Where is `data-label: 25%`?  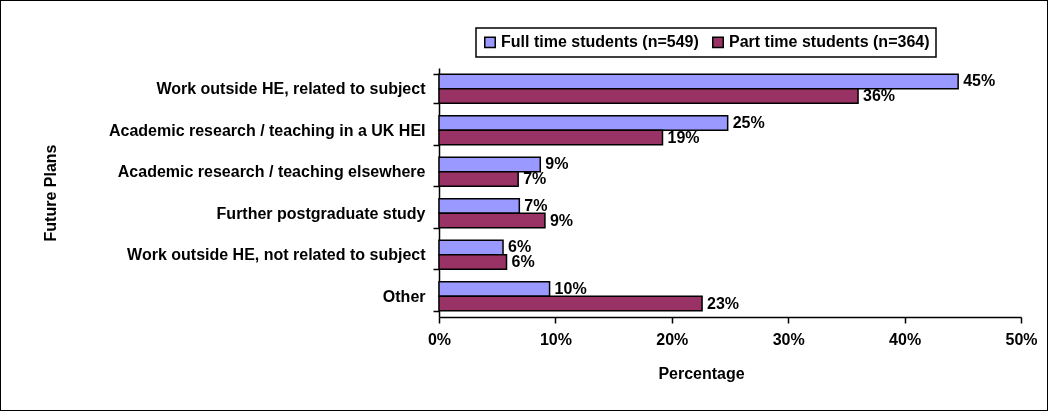 data-label: 25% is located at coordinates (748, 122).